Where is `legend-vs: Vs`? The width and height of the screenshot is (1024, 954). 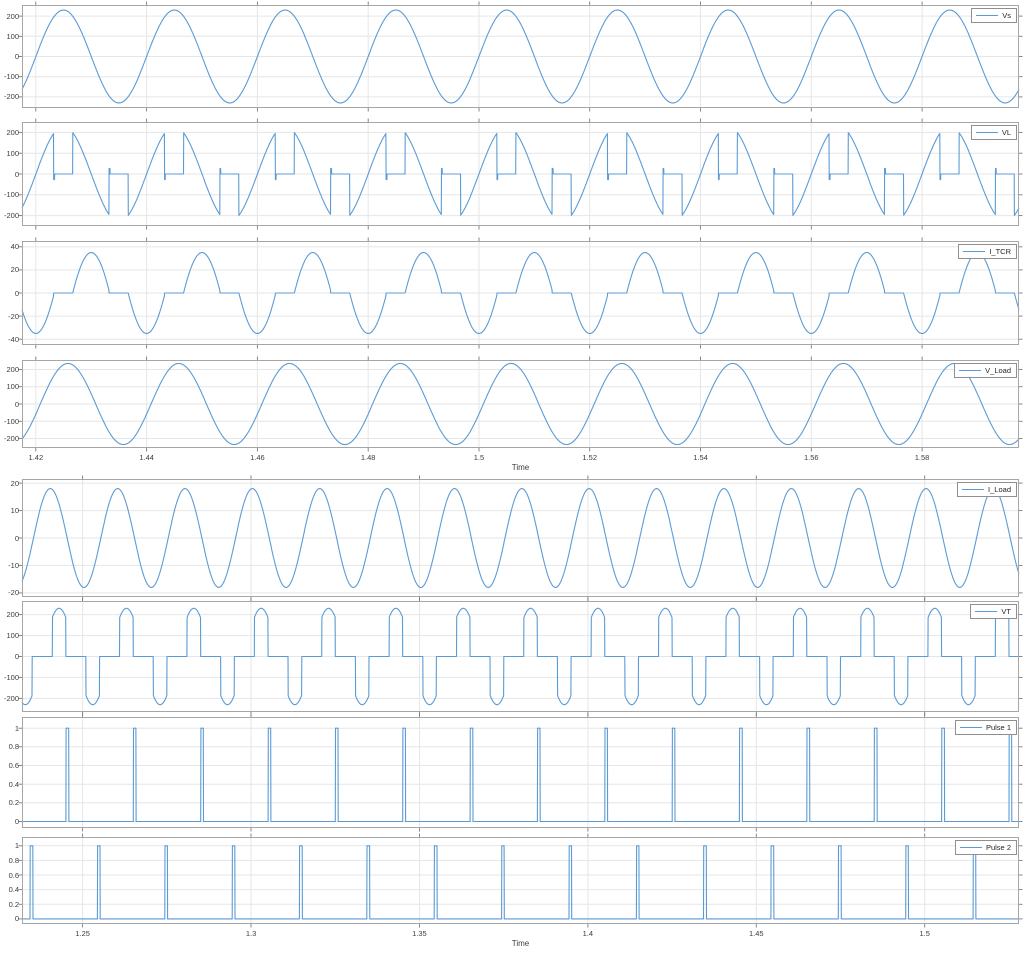
legend-vs: Vs is located at coordinates (994, 15).